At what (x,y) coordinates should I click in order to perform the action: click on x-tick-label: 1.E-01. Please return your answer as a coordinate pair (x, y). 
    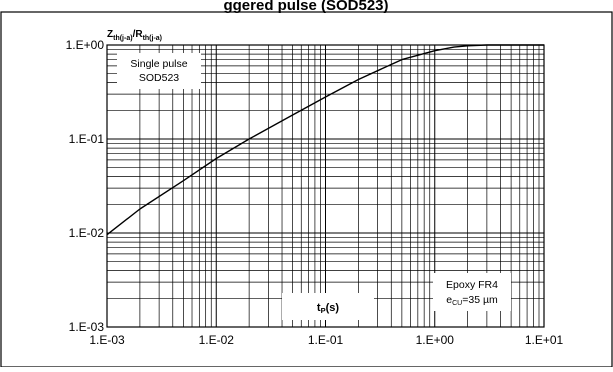
    Looking at the image, I should click on (326, 340).